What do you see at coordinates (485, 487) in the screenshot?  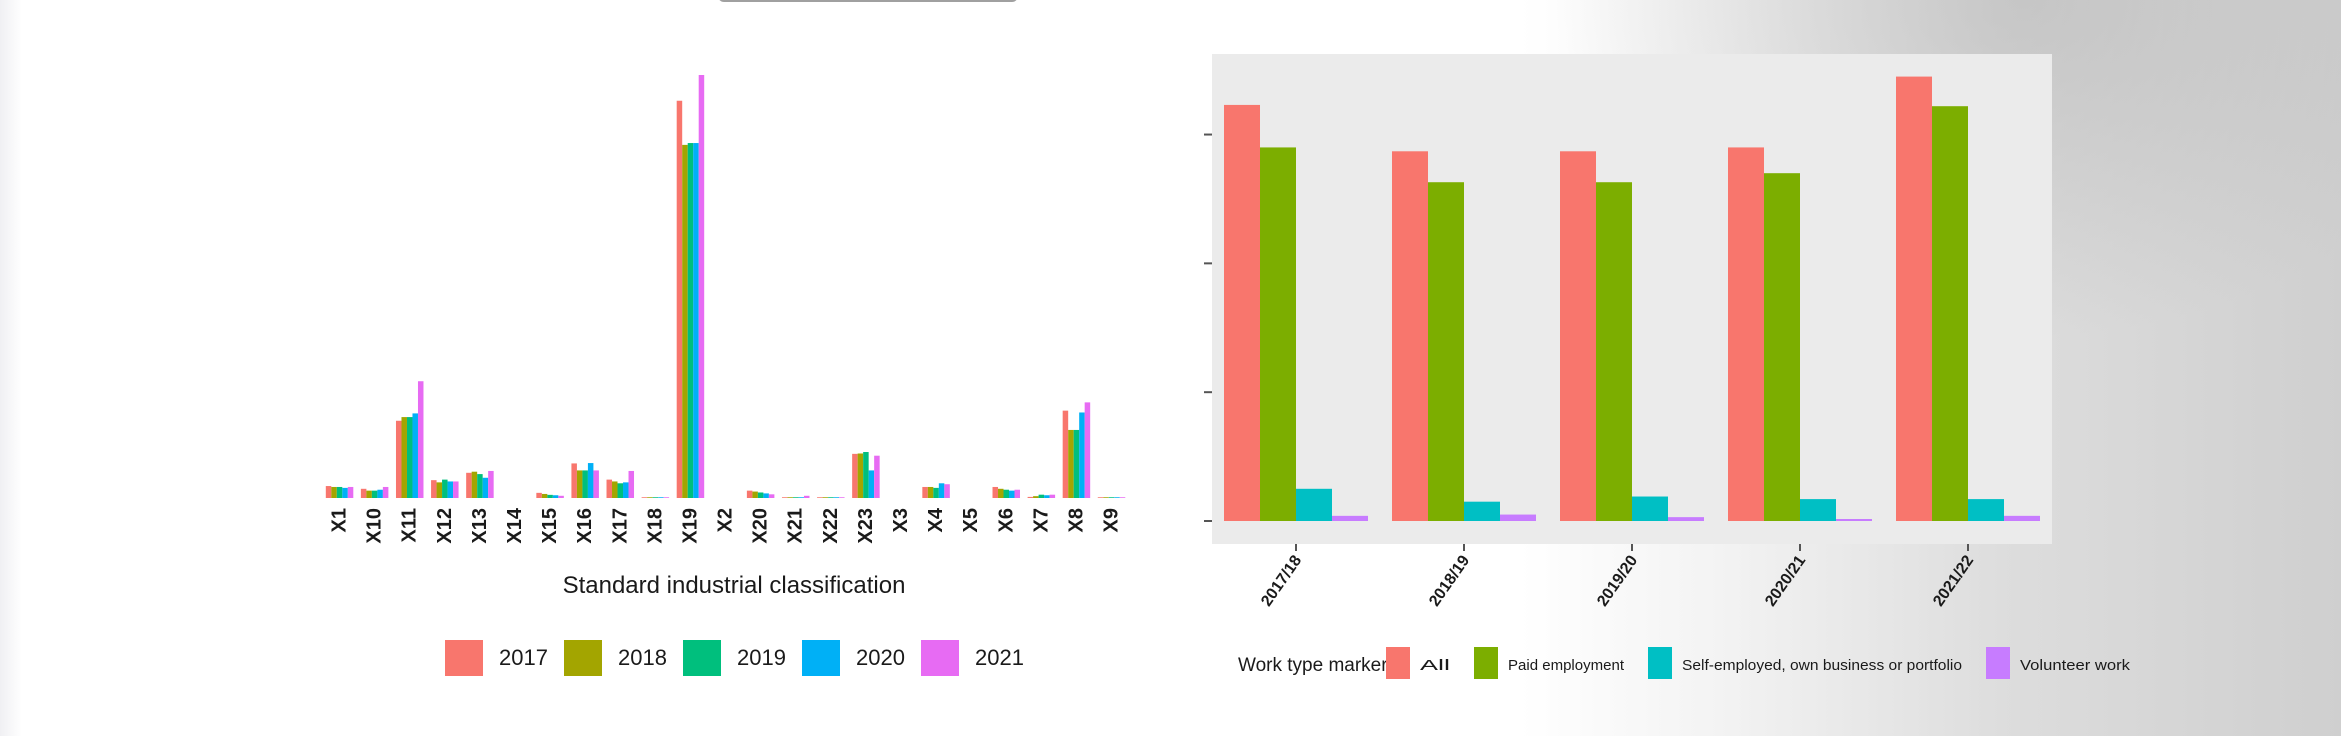 I see `industry-bar-X13-2020` at bounding box center [485, 487].